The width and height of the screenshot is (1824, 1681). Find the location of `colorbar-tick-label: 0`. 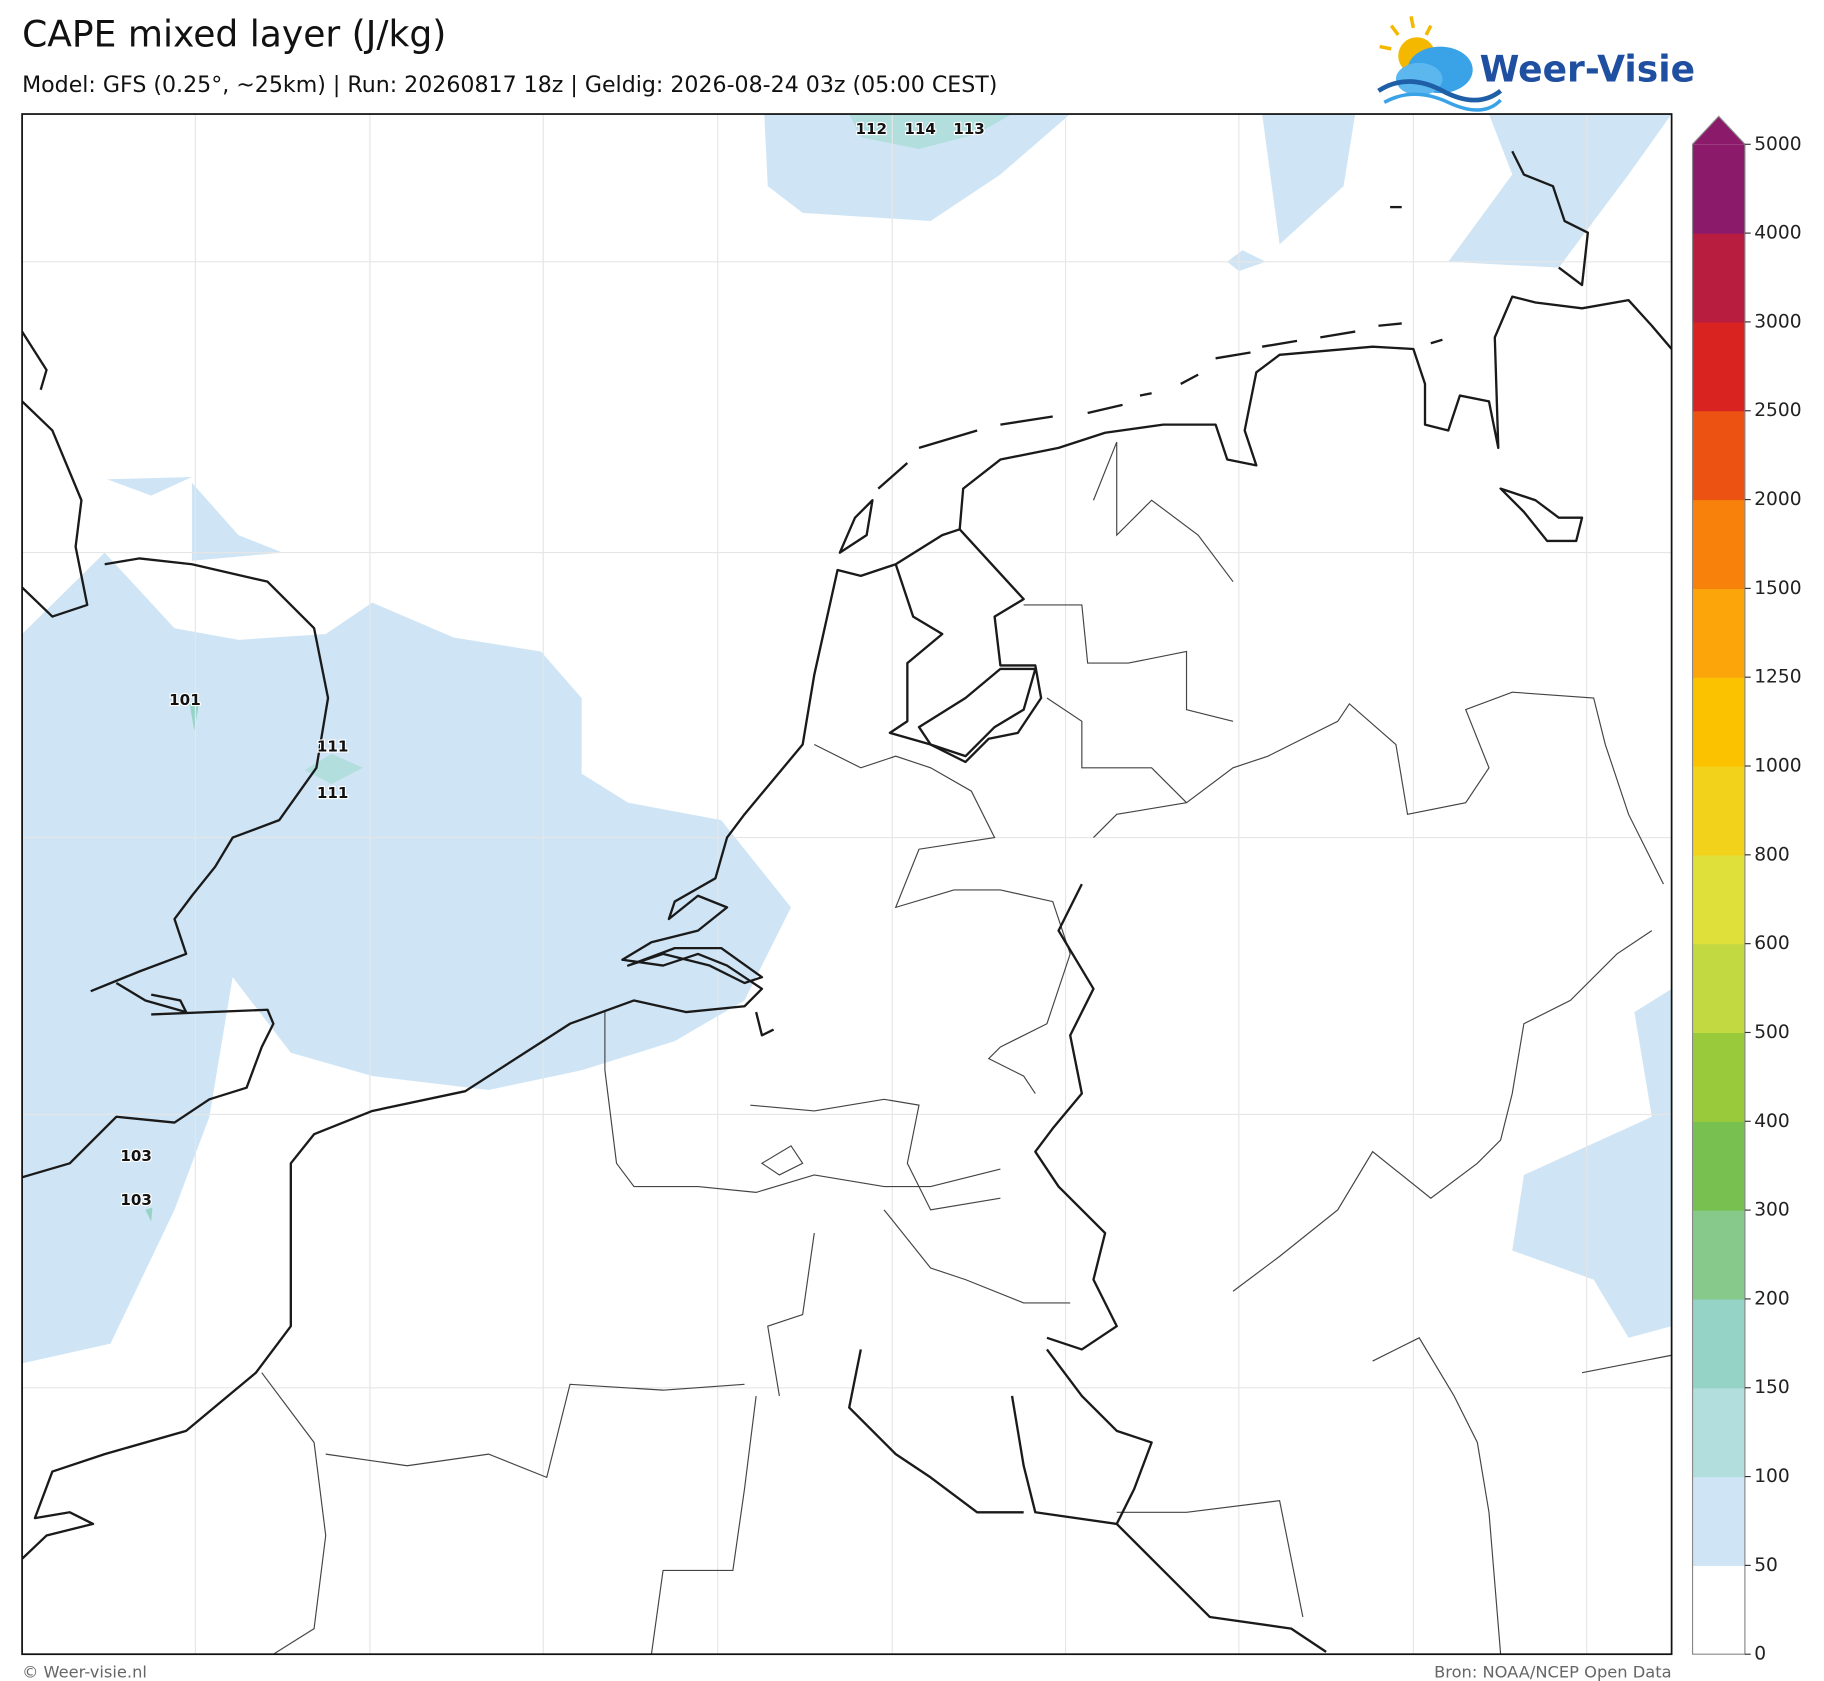

colorbar-tick-label: 0 is located at coordinates (1760, 1654).